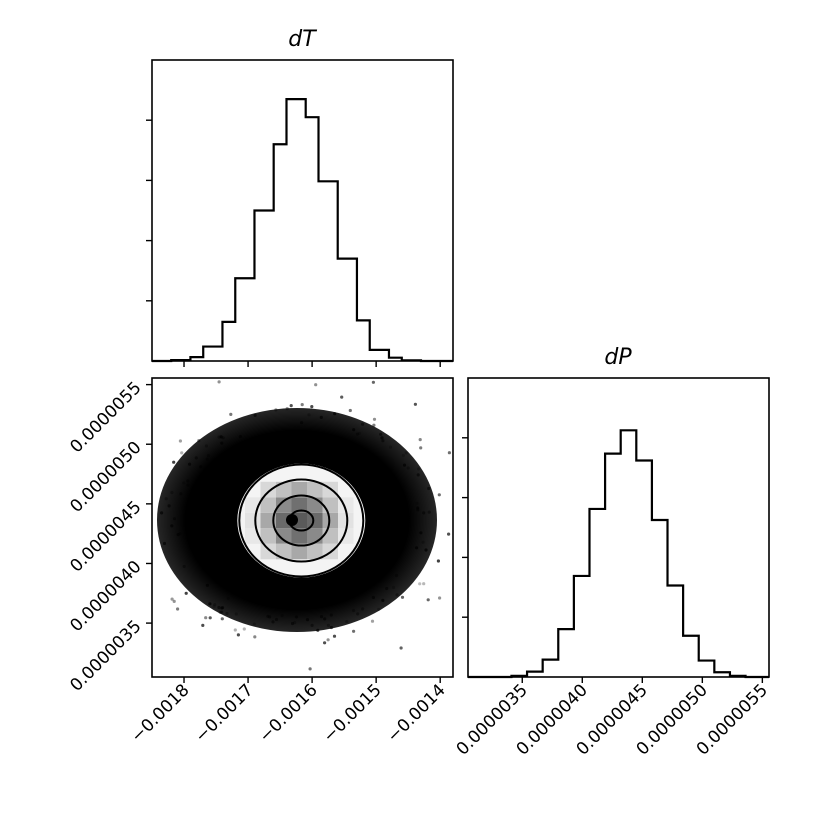  What do you see at coordinates (302, 39) in the screenshot?
I see `dt-title: dT` at bounding box center [302, 39].